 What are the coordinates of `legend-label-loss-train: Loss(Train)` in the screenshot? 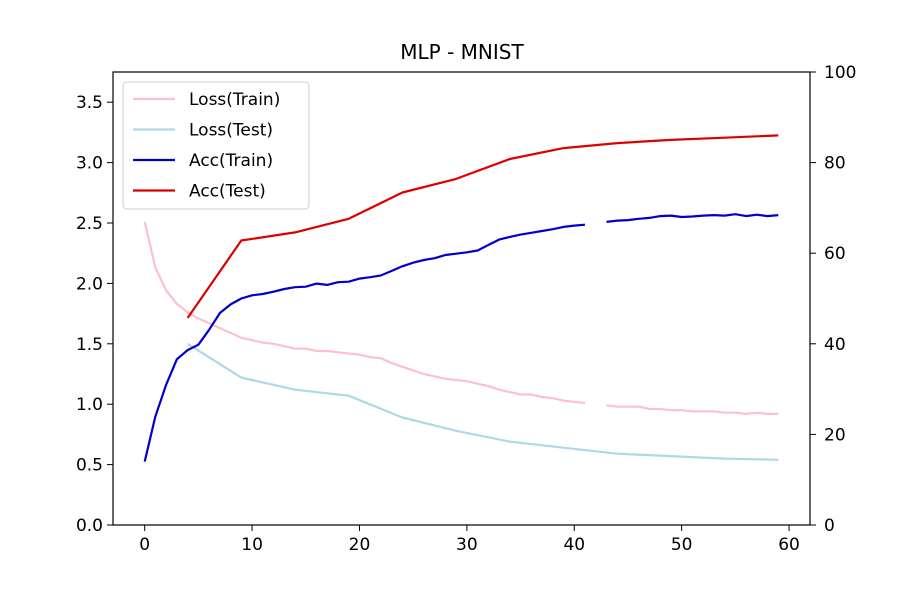 It's located at (234, 100).